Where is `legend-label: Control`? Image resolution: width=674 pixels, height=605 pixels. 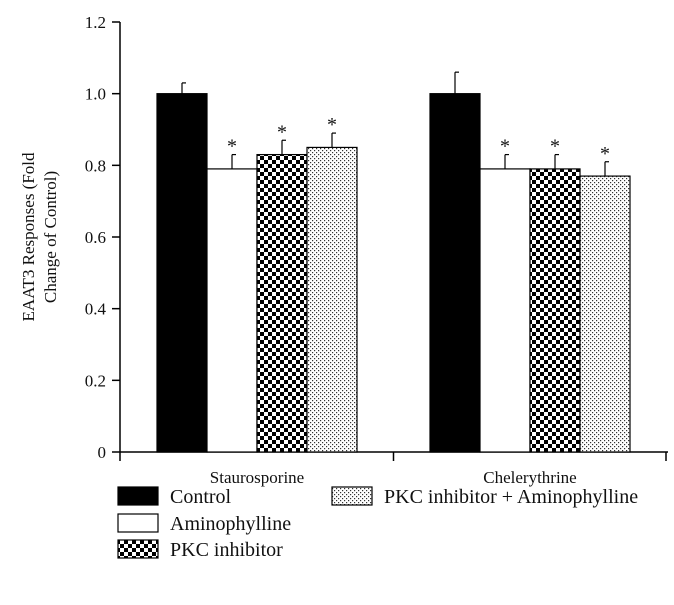
legend-label: Control is located at coordinates (201, 497).